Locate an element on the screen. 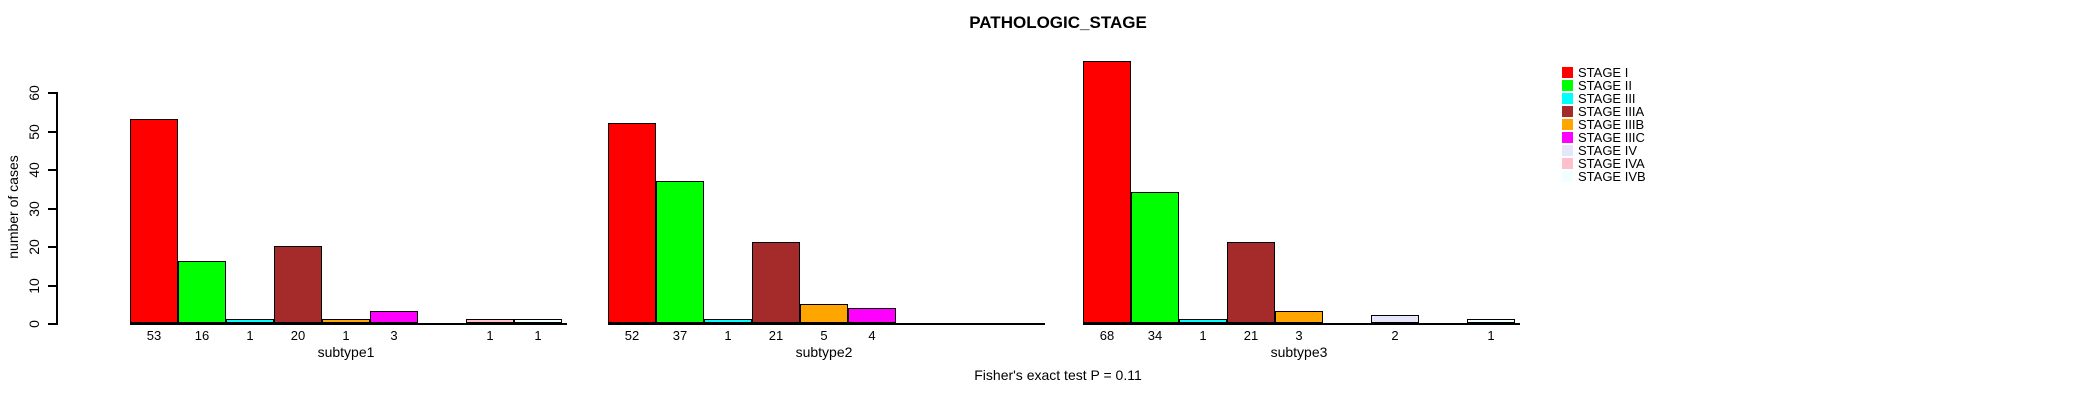  bar-stage-ii-subtype3 is located at coordinates (1155, 257).